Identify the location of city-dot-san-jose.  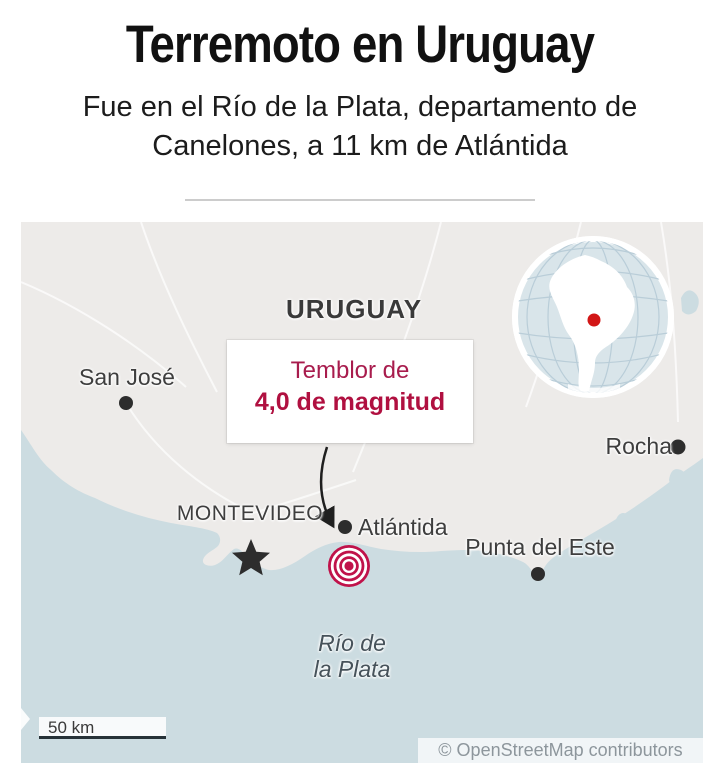
(126, 403).